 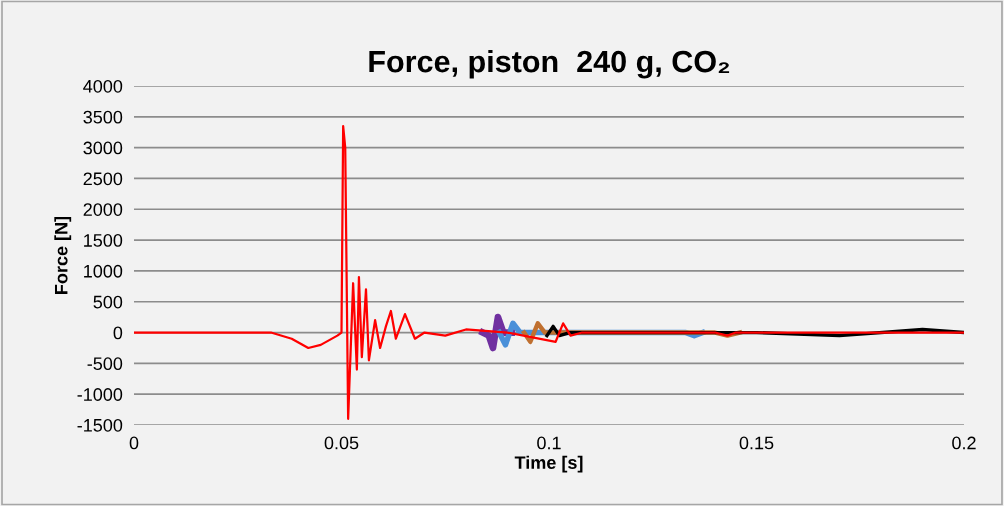 I want to click on y-tick-label: 3500, so click(x=103, y=117).